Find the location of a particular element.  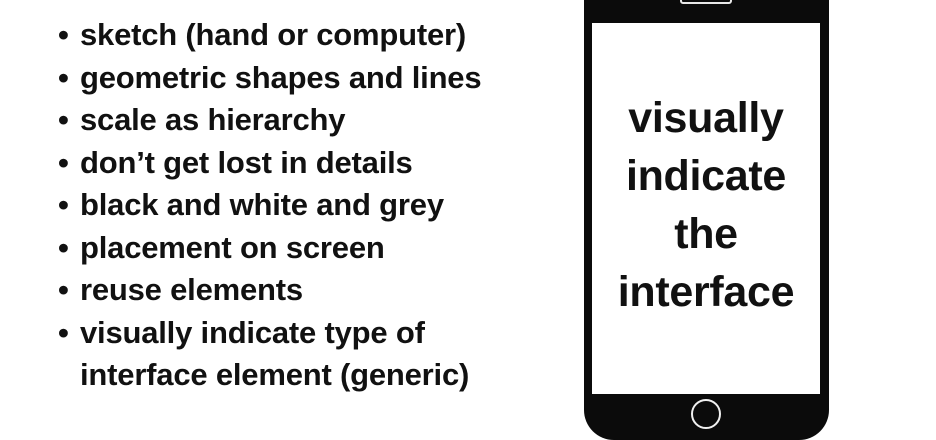

bullet-item: • scale as hierarchy is located at coordinates (269, 120).